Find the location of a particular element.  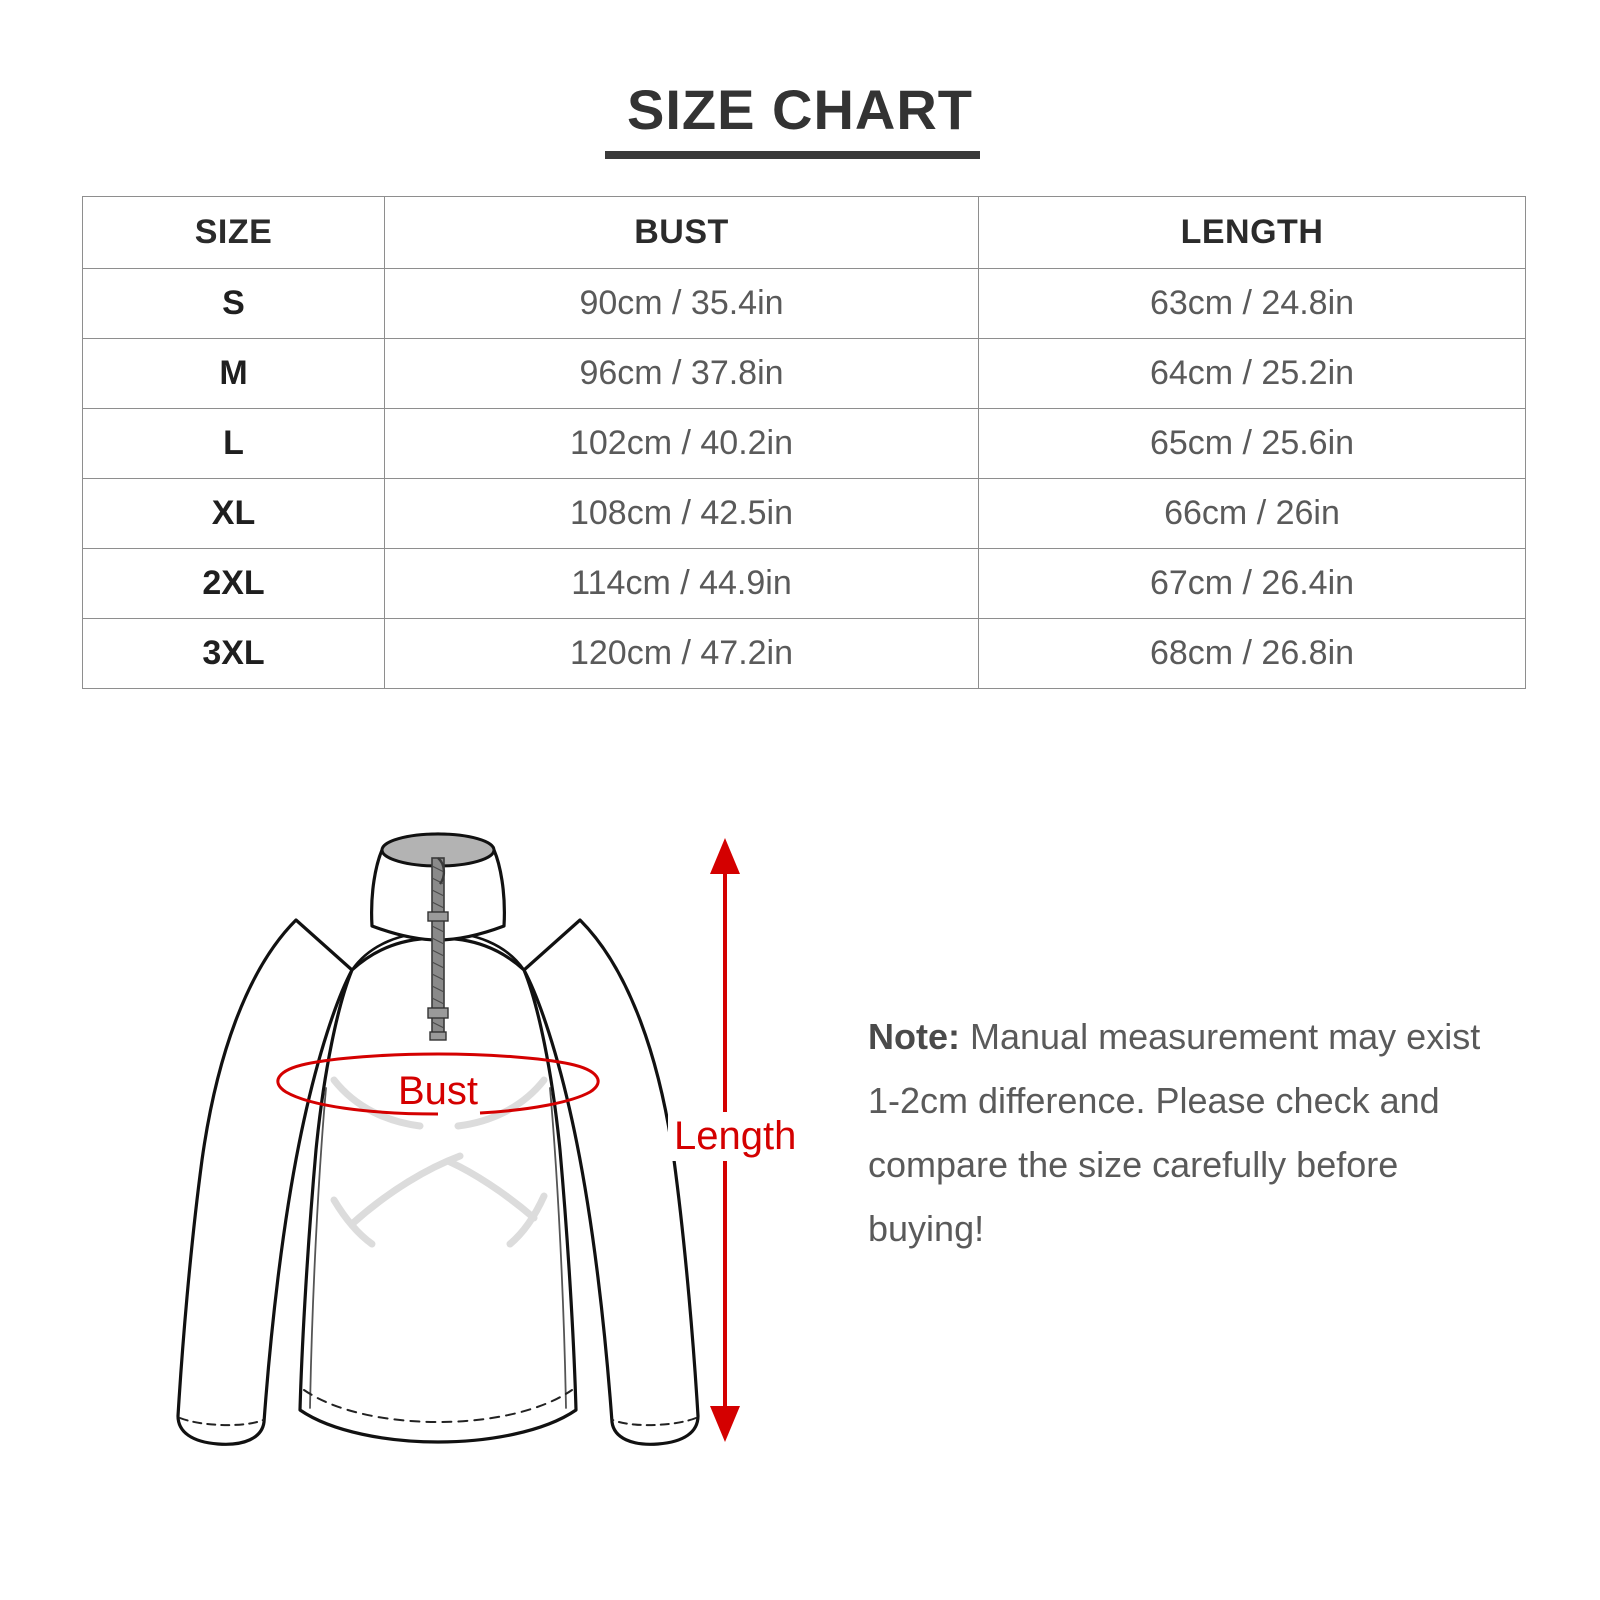

table-row: L 102cm / 40.2in 65cm / 25.6in is located at coordinates (804, 443).